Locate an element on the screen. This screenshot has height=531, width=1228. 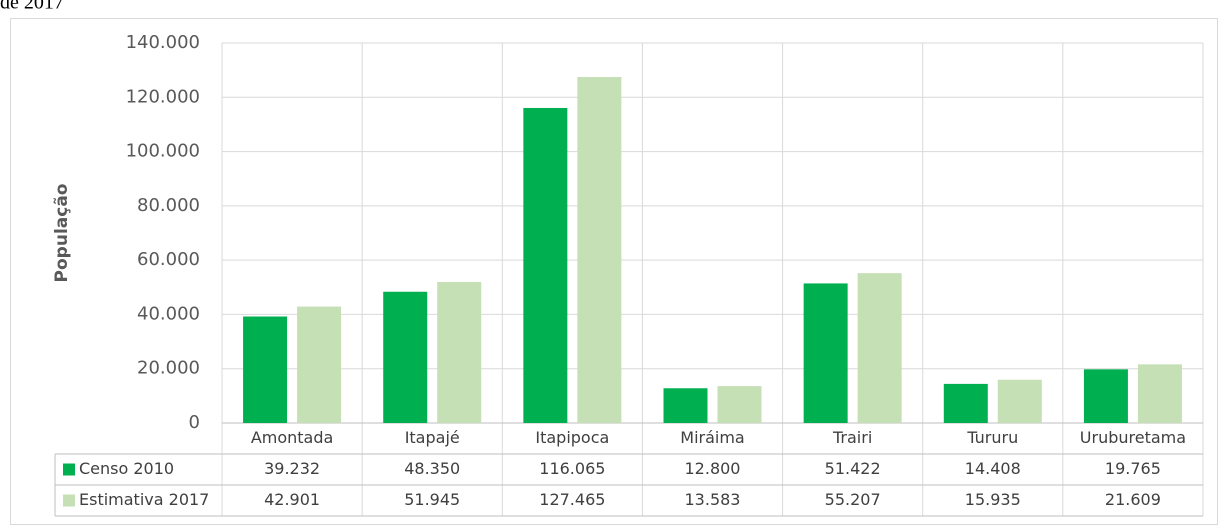
y-tick-label: 20.000 is located at coordinates (168, 368).